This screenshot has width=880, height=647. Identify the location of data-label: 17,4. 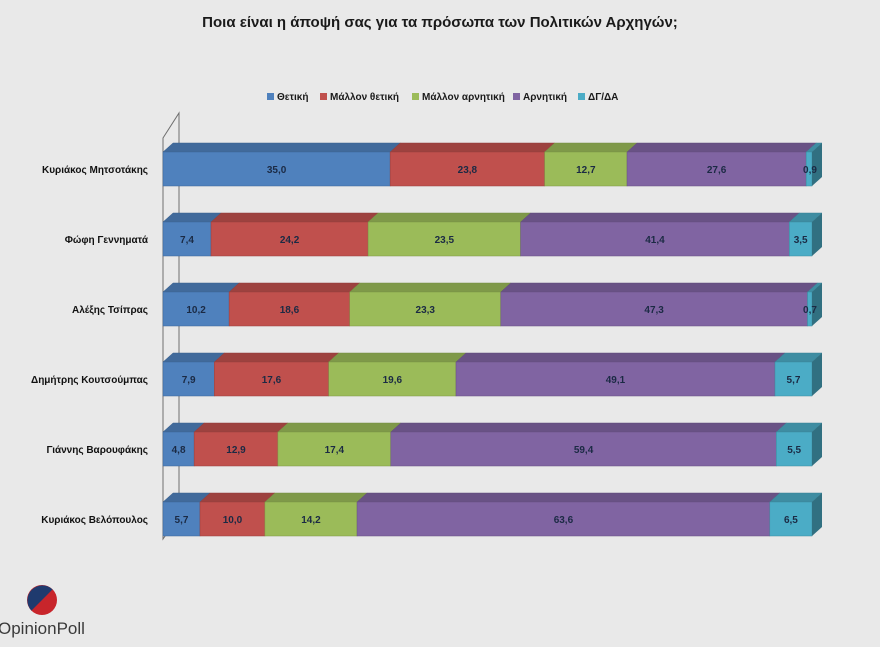
(335, 450).